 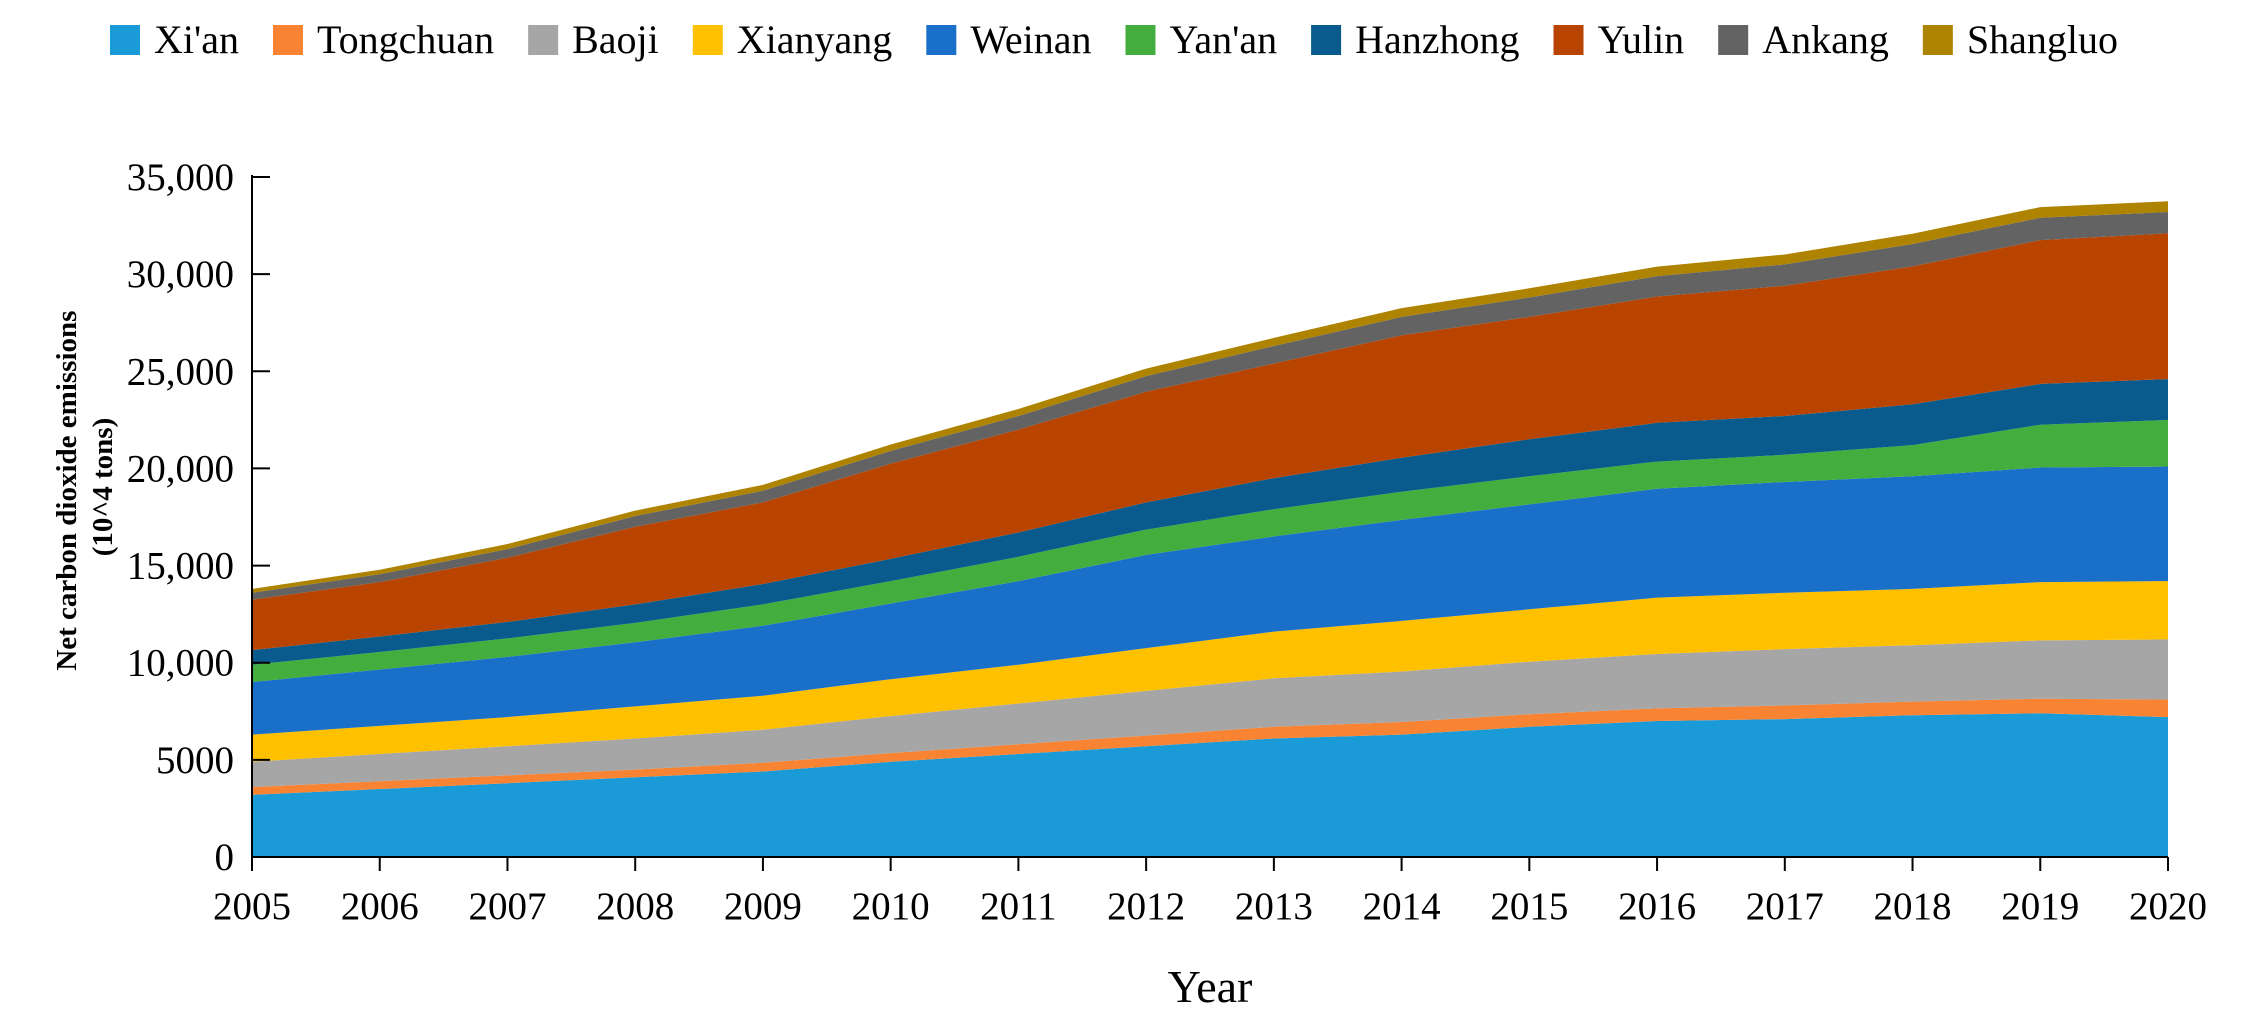 I want to click on area-xi-an, so click(x=1210, y=785).